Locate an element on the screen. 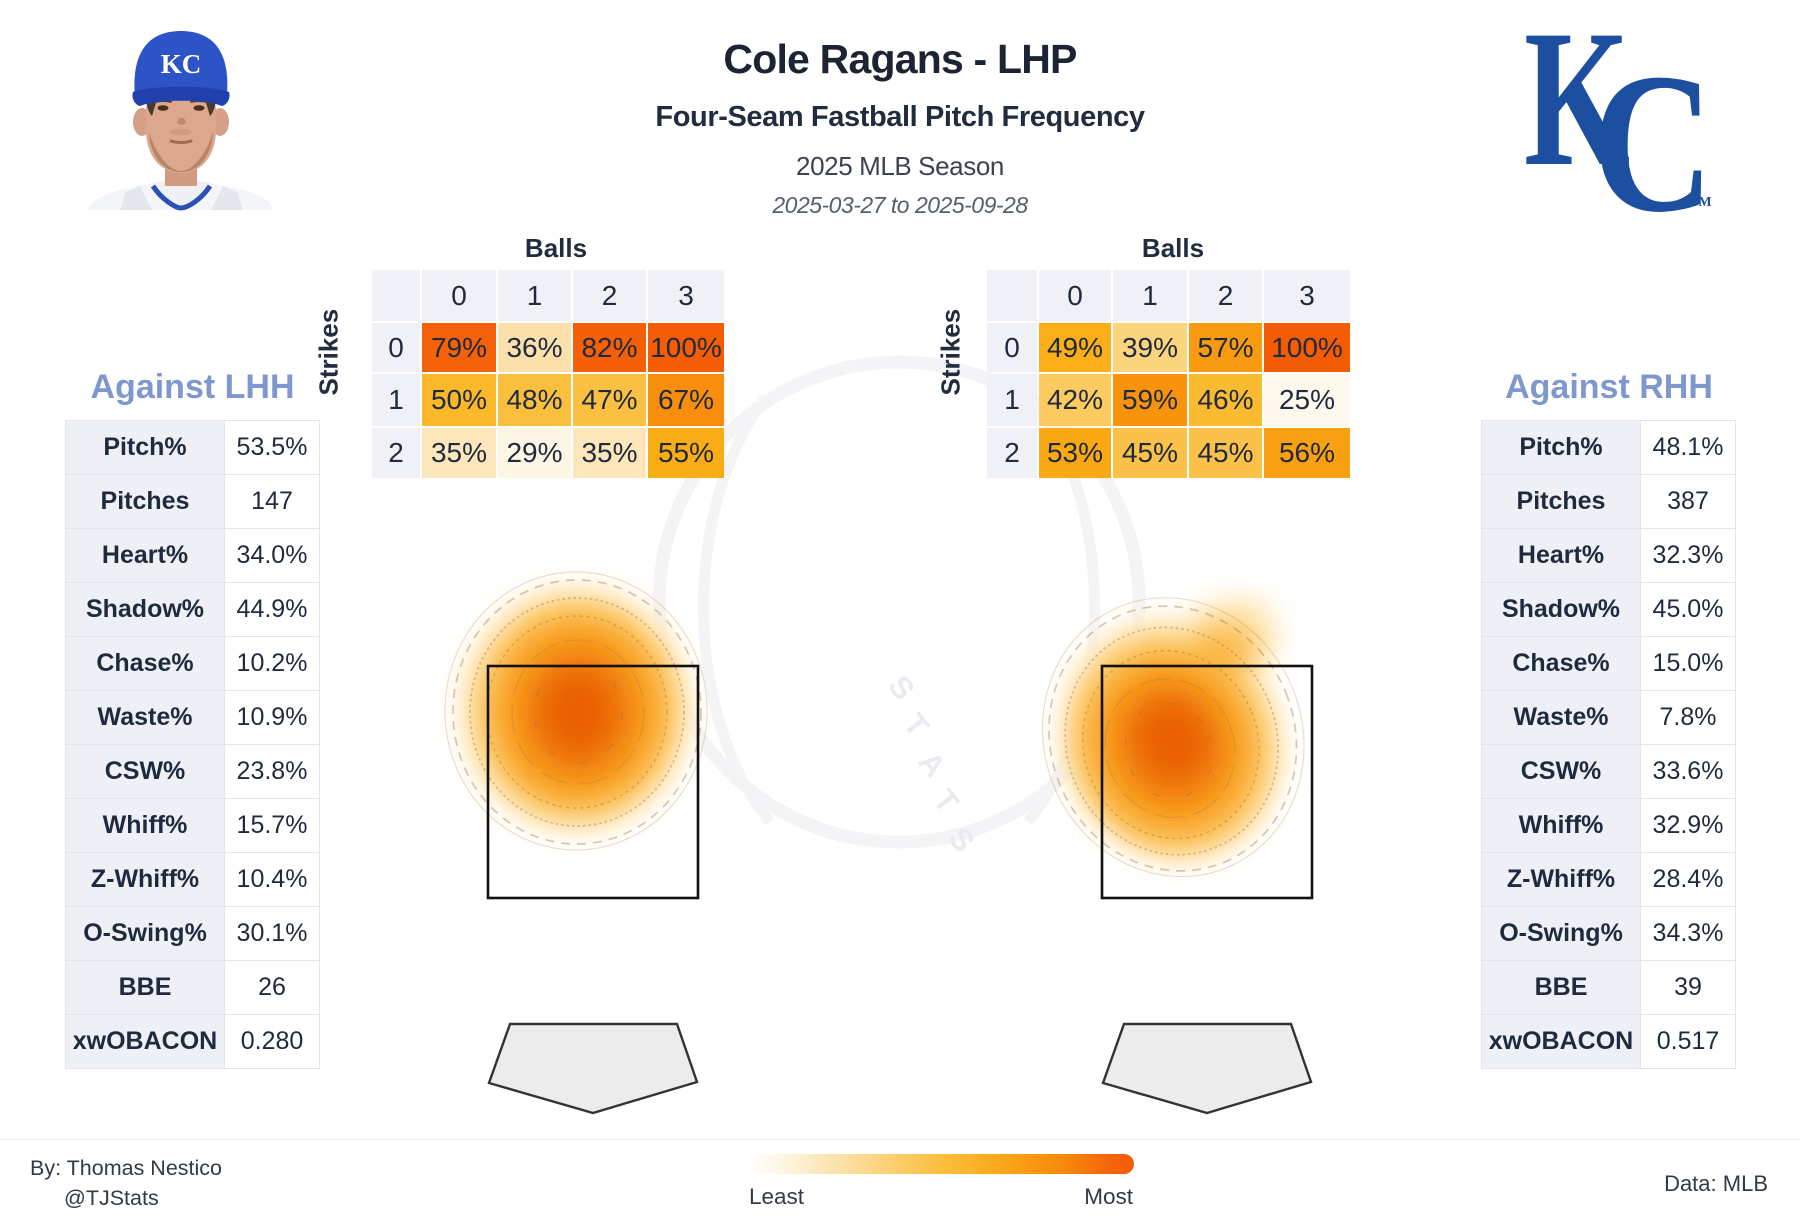 The image size is (1800, 1223). svg-text: C is located at coordinates (1653, 143).